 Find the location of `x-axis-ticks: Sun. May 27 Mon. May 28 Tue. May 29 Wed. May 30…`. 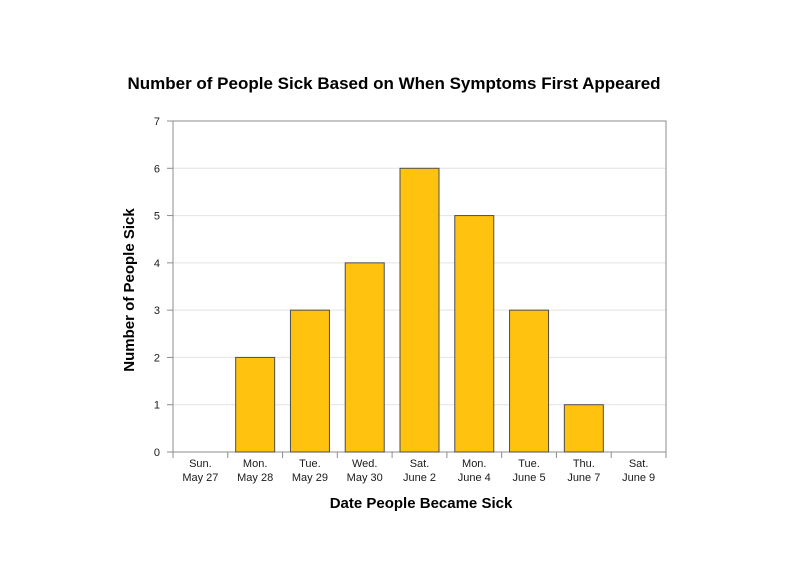

x-axis-ticks: Sun. May 27 Mon. May 28 Tue. May 29 Wed. May 30… is located at coordinates (419, 468).